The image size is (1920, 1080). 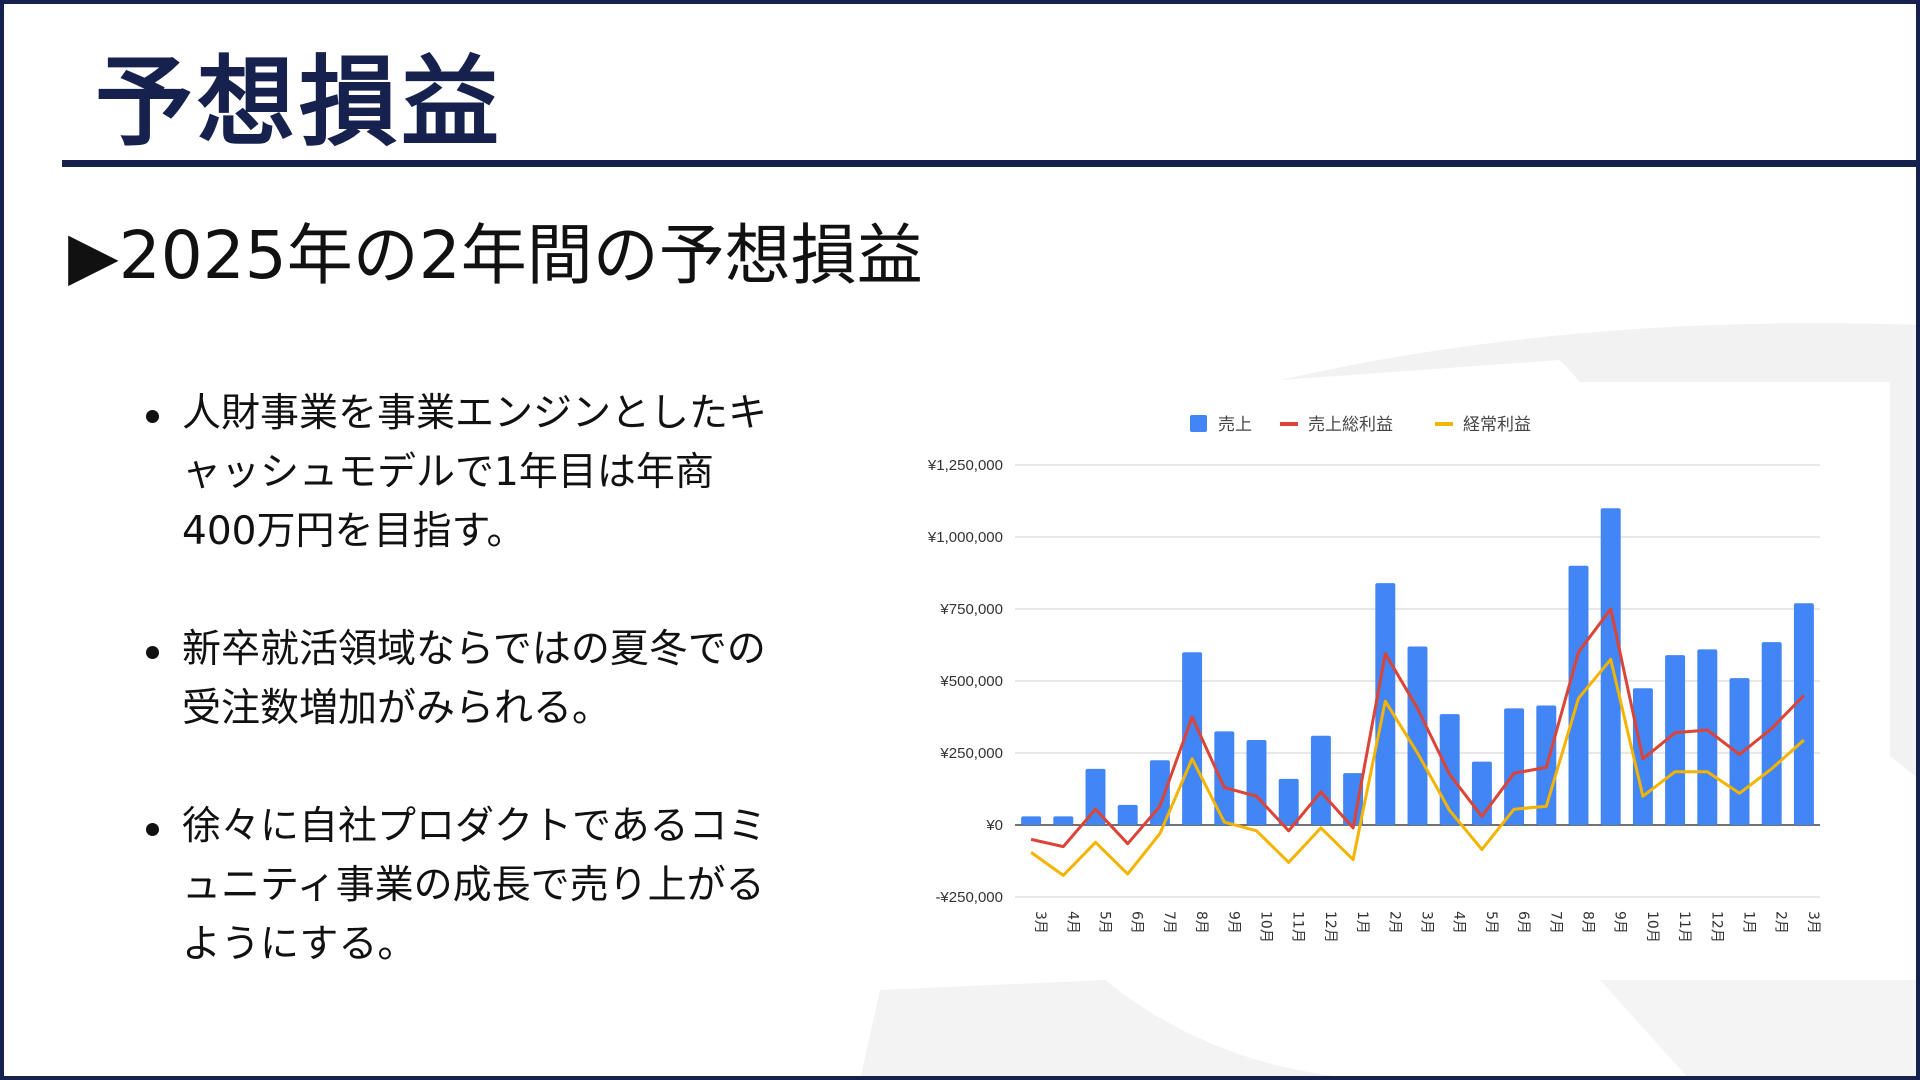 I want to click on y-tick-label: ¥500,000, so click(x=971, y=681).